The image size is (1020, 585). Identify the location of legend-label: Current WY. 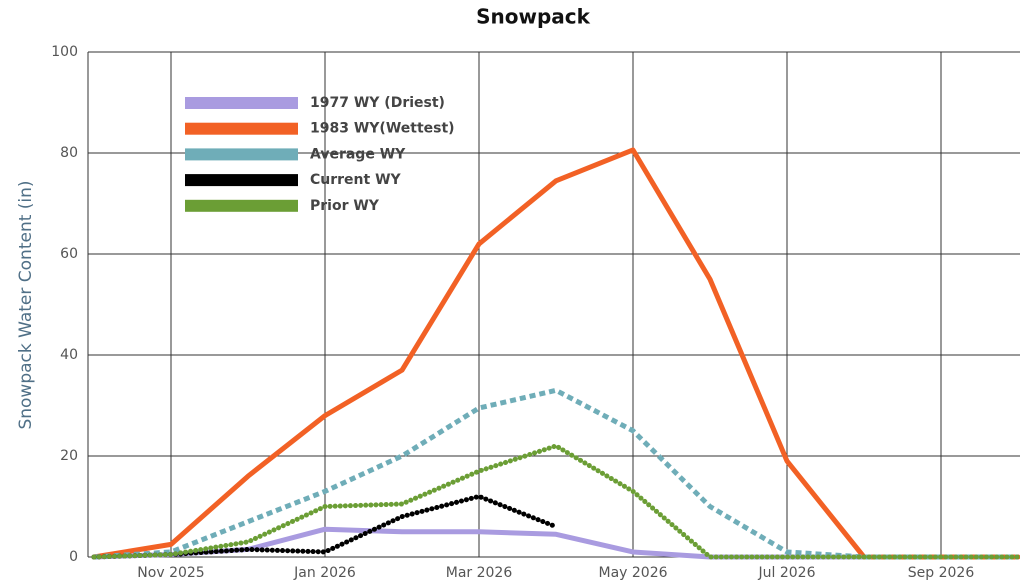
(356, 180).